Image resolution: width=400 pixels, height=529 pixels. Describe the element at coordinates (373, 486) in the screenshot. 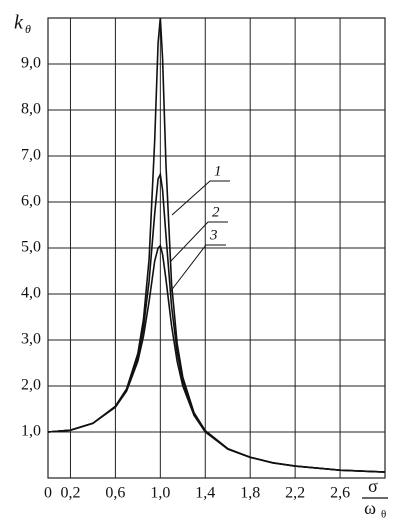

I see `x-axis-label-numerator: σ` at that location.